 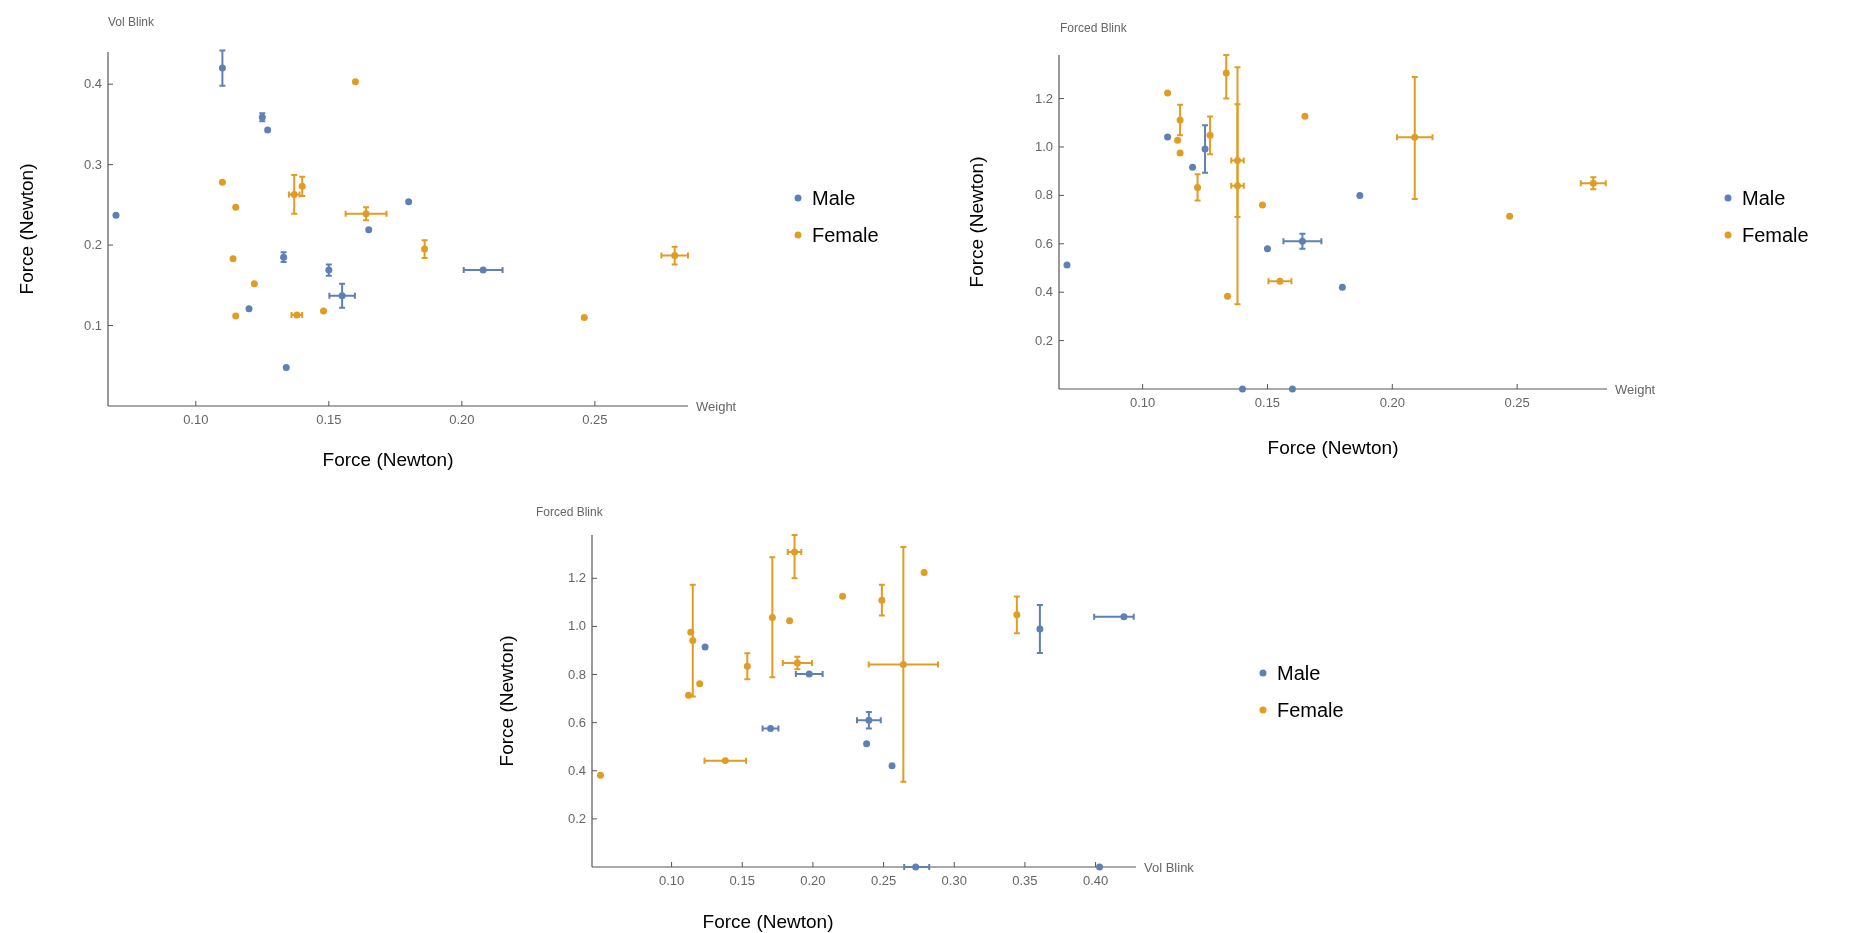 I want to click on y-axis-title: Vol Blink, so click(x=132, y=22).